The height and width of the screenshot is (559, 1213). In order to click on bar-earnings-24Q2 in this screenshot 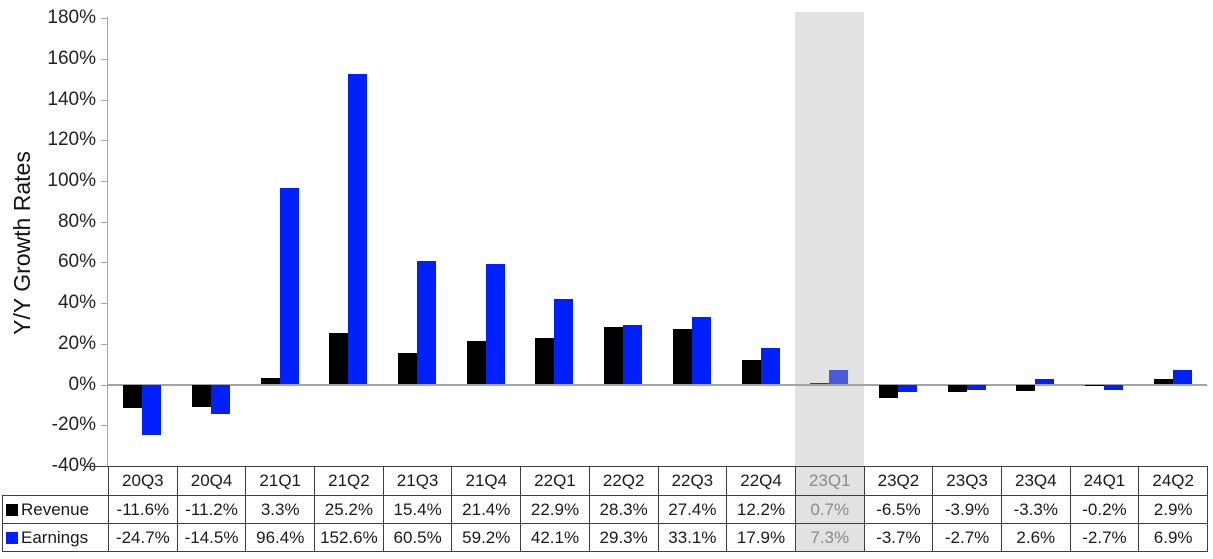, I will do `click(1182, 377)`.